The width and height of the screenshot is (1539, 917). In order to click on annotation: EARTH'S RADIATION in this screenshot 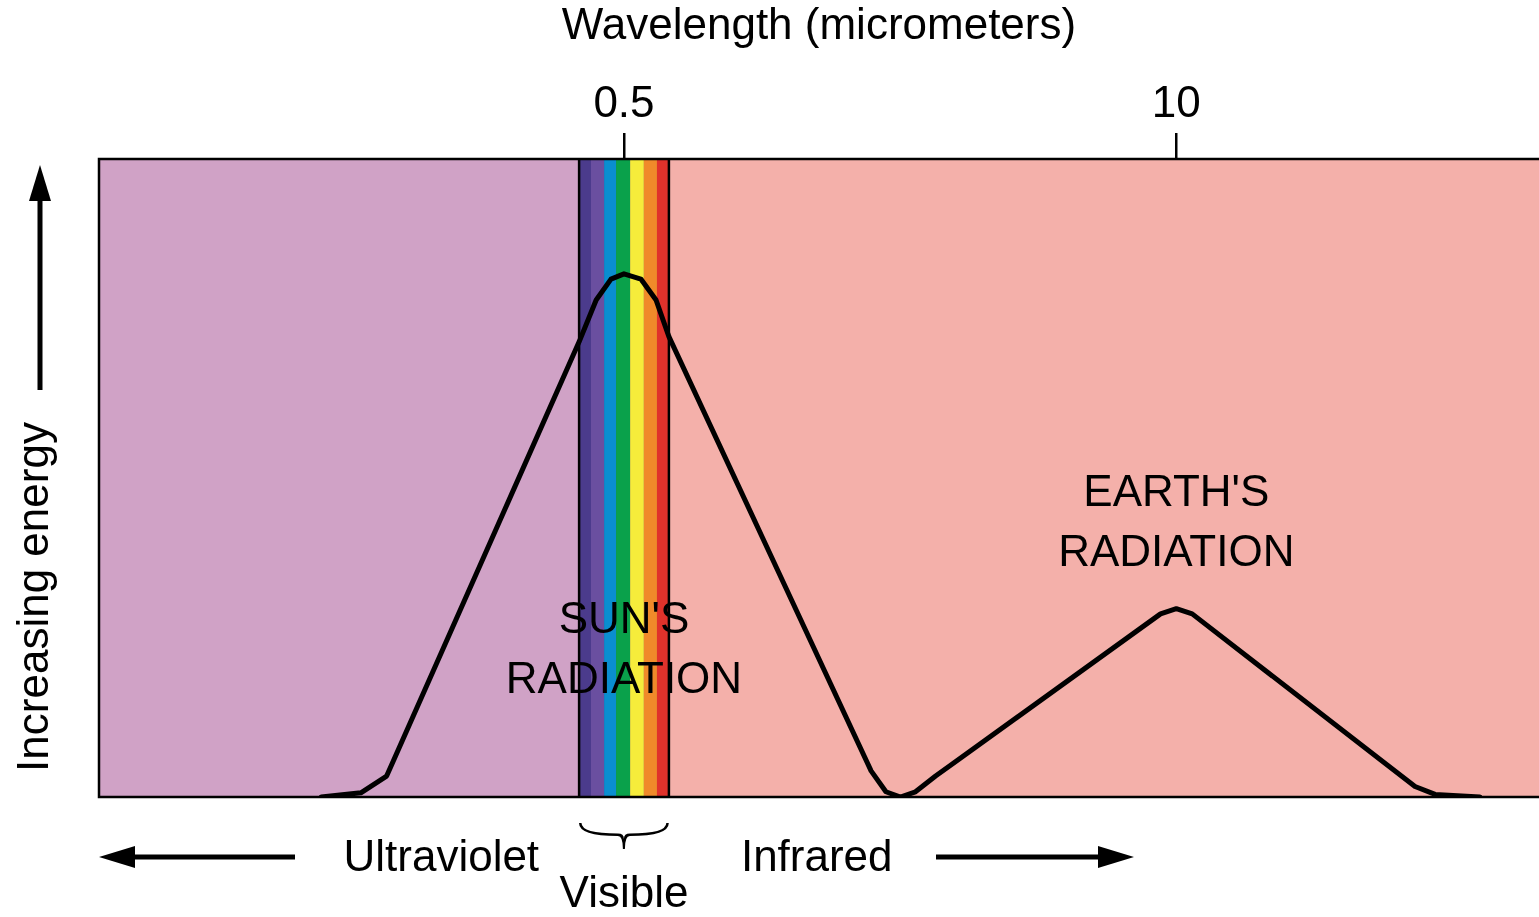, I will do `click(1176, 520)`.